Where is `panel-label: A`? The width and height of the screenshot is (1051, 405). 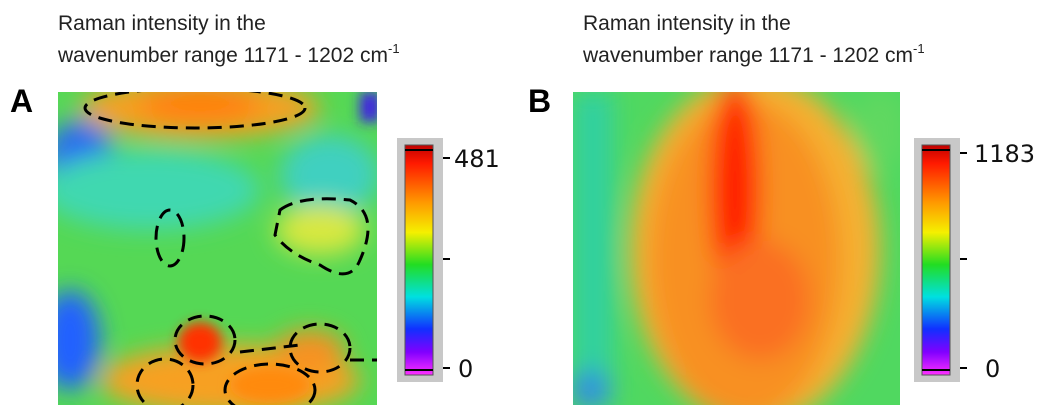
panel-label: A is located at coordinates (21, 101).